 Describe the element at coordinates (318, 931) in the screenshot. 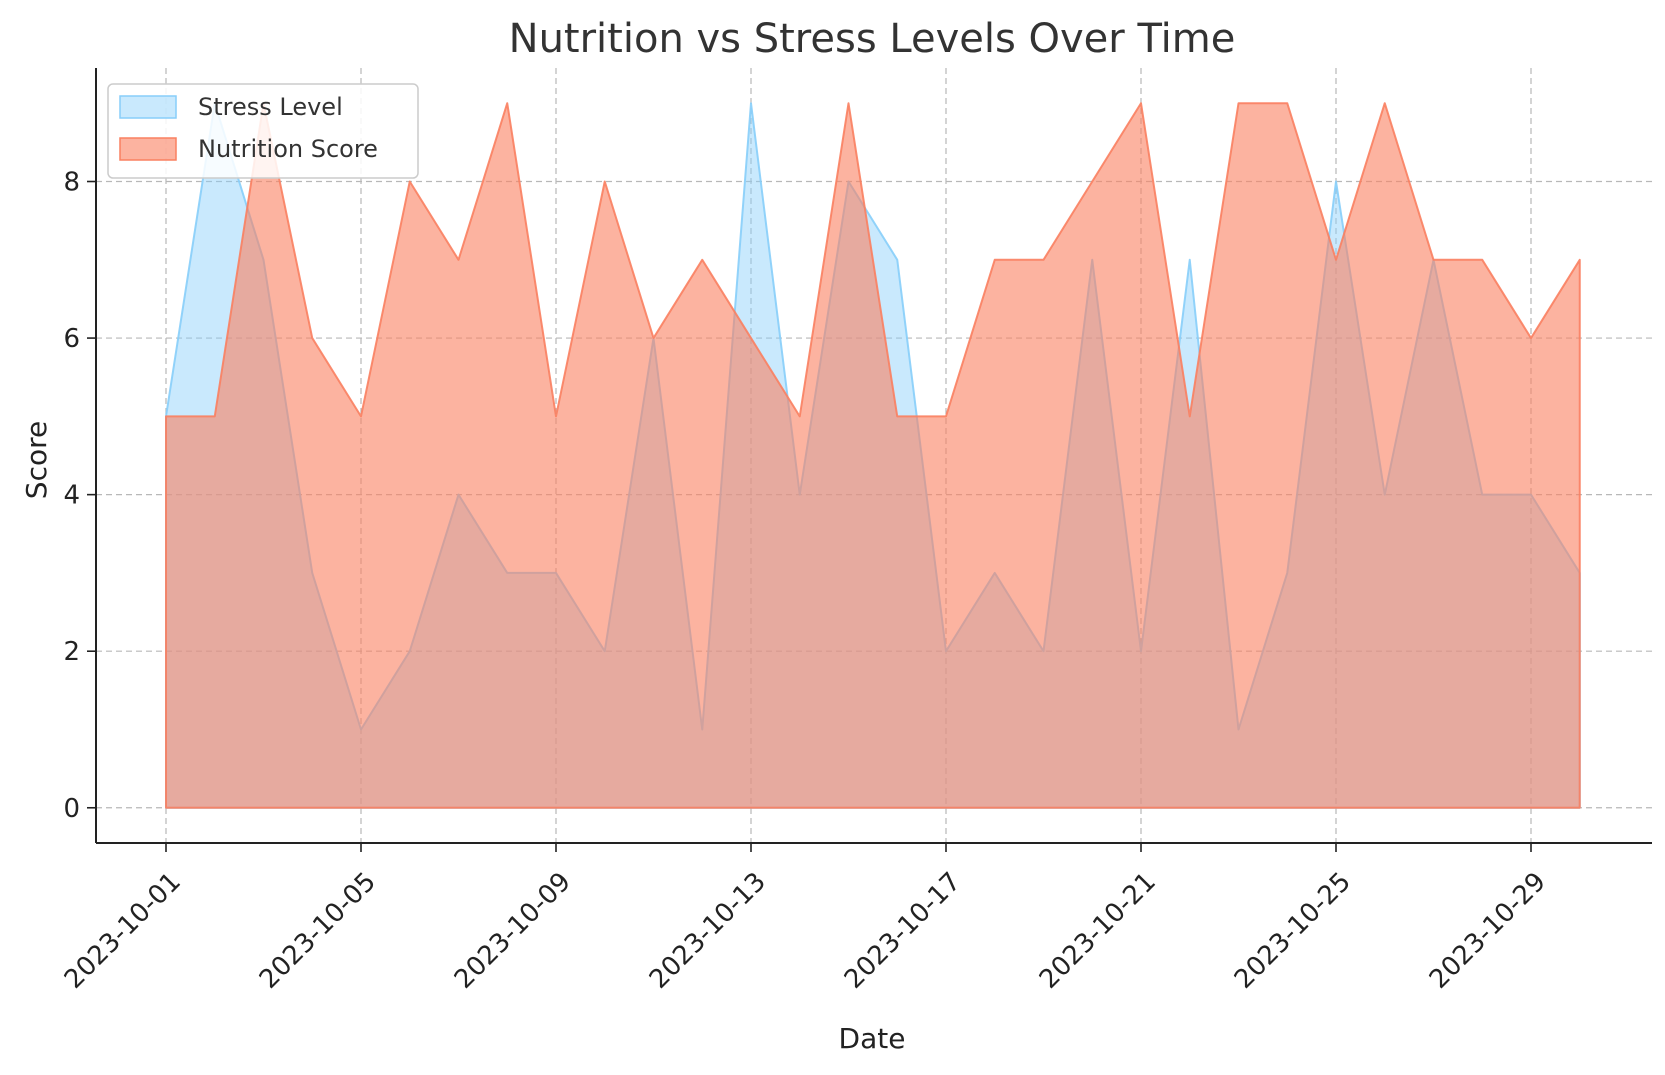

I see `x-tick-label: 2023-10-05` at that location.